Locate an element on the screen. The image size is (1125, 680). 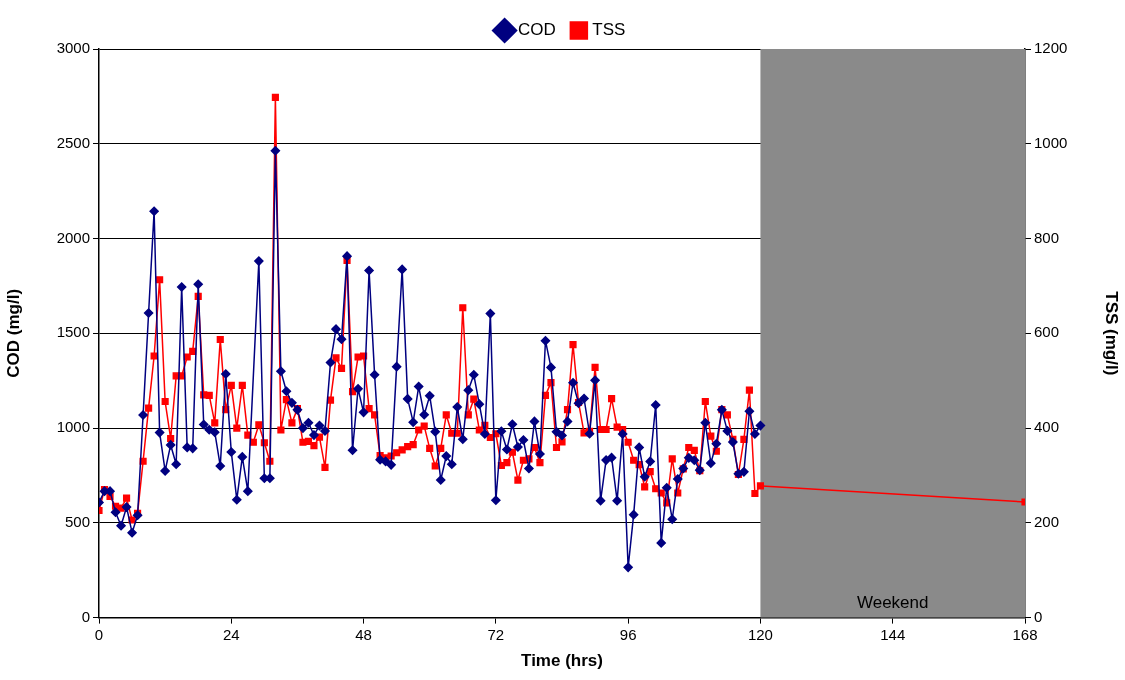
y2-tick-label: 200 is located at coordinates (1047, 521).